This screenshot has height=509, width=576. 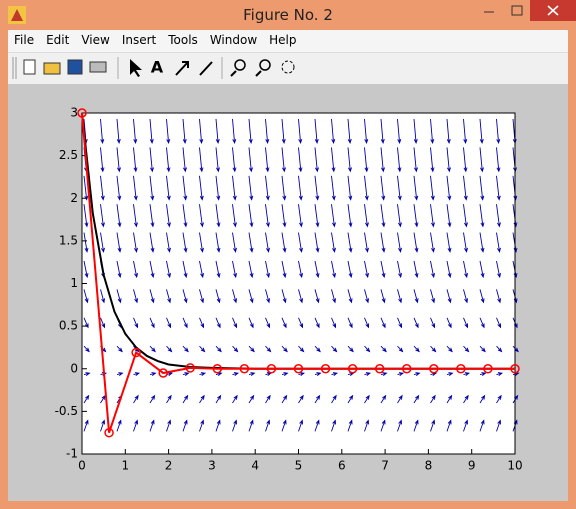 I want to click on menu-item: Window, so click(x=233, y=40).